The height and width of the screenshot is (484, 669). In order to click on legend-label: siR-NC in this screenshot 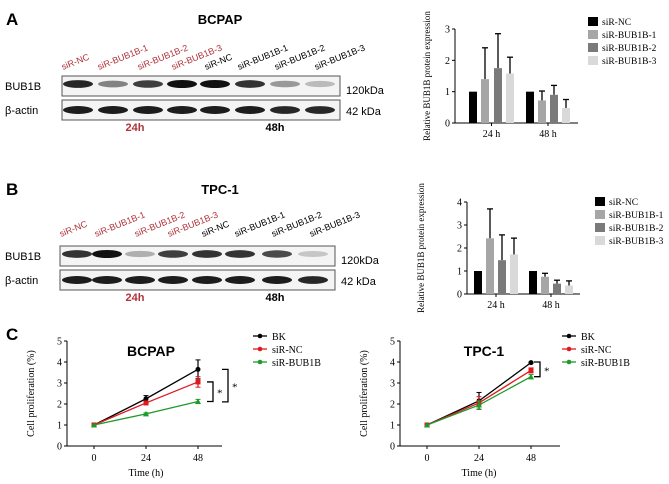, I will do `click(616, 23)`.